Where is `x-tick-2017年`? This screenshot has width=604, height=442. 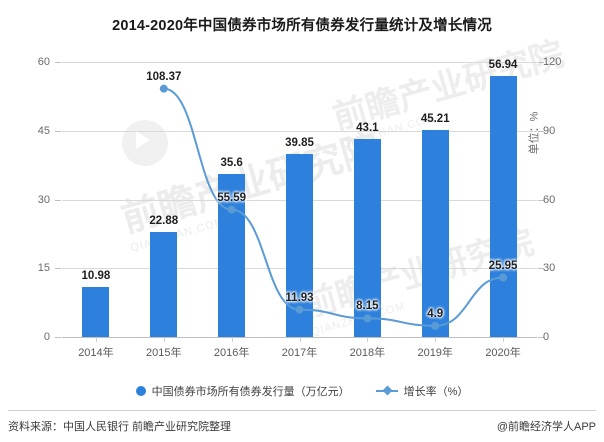 x-tick-2017年 is located at coordinates (300, 339).